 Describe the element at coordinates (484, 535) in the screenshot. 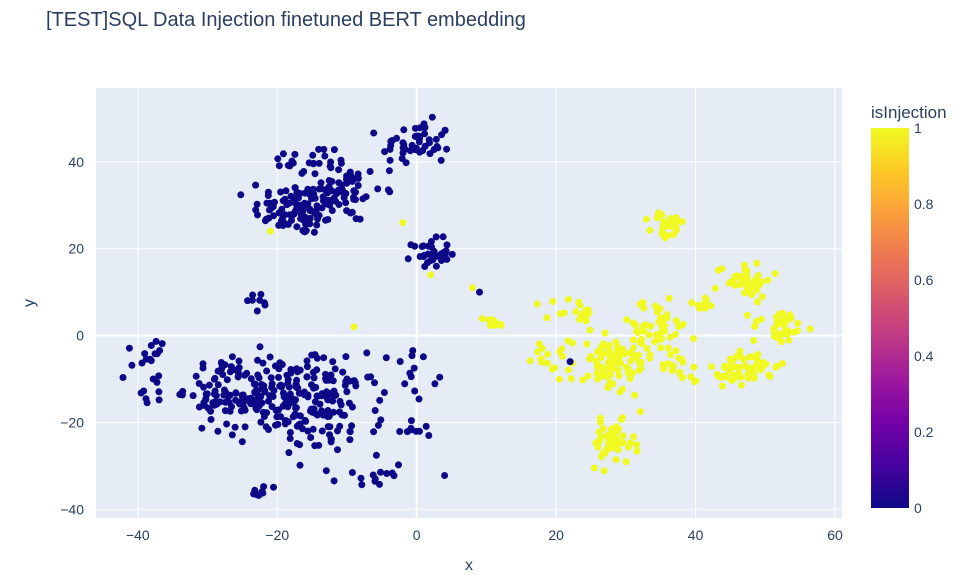

I see `x-axis-ticks: −40 −20 0 20 40 60` at that location.